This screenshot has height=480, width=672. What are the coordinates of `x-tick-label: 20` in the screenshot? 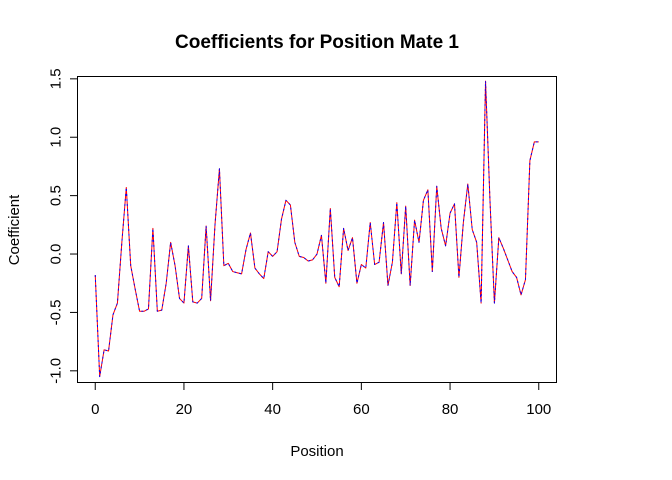 It's located at (184, 409).